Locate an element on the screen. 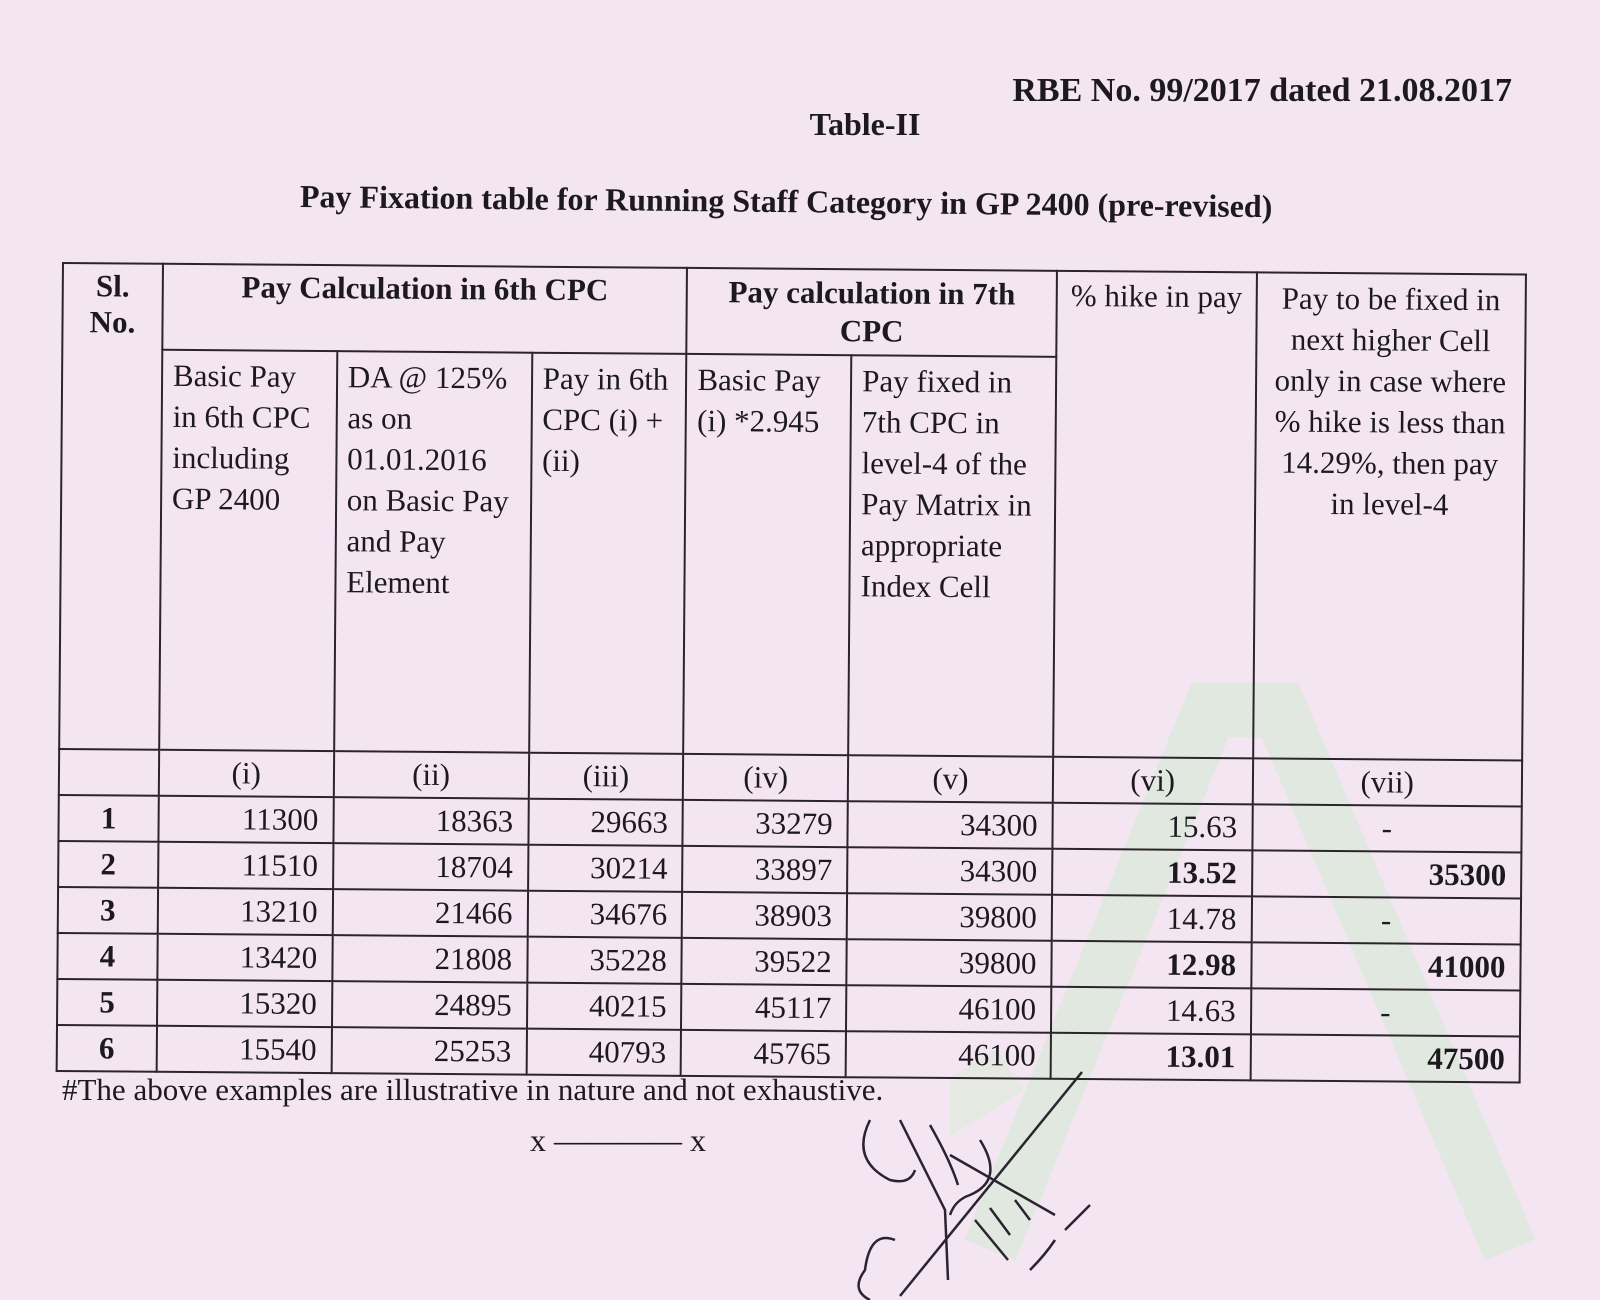 The image size is (1600, 1300). value-cell: 25253 is located at coordinates (429, 1051).